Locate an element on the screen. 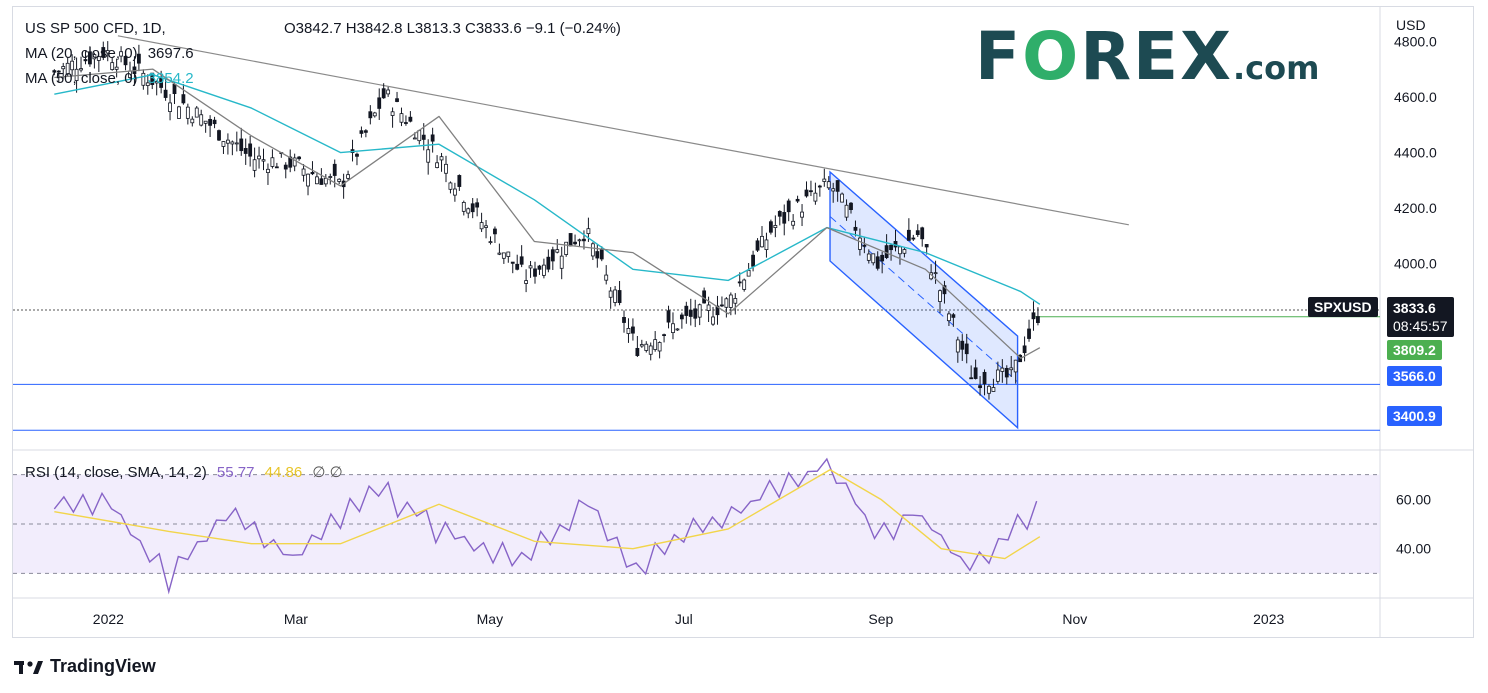 Image resolution: width=1488 pixels, height=693 pixels. ma20-label: MA (20, close, 0) is located at coordinates (81, 53).